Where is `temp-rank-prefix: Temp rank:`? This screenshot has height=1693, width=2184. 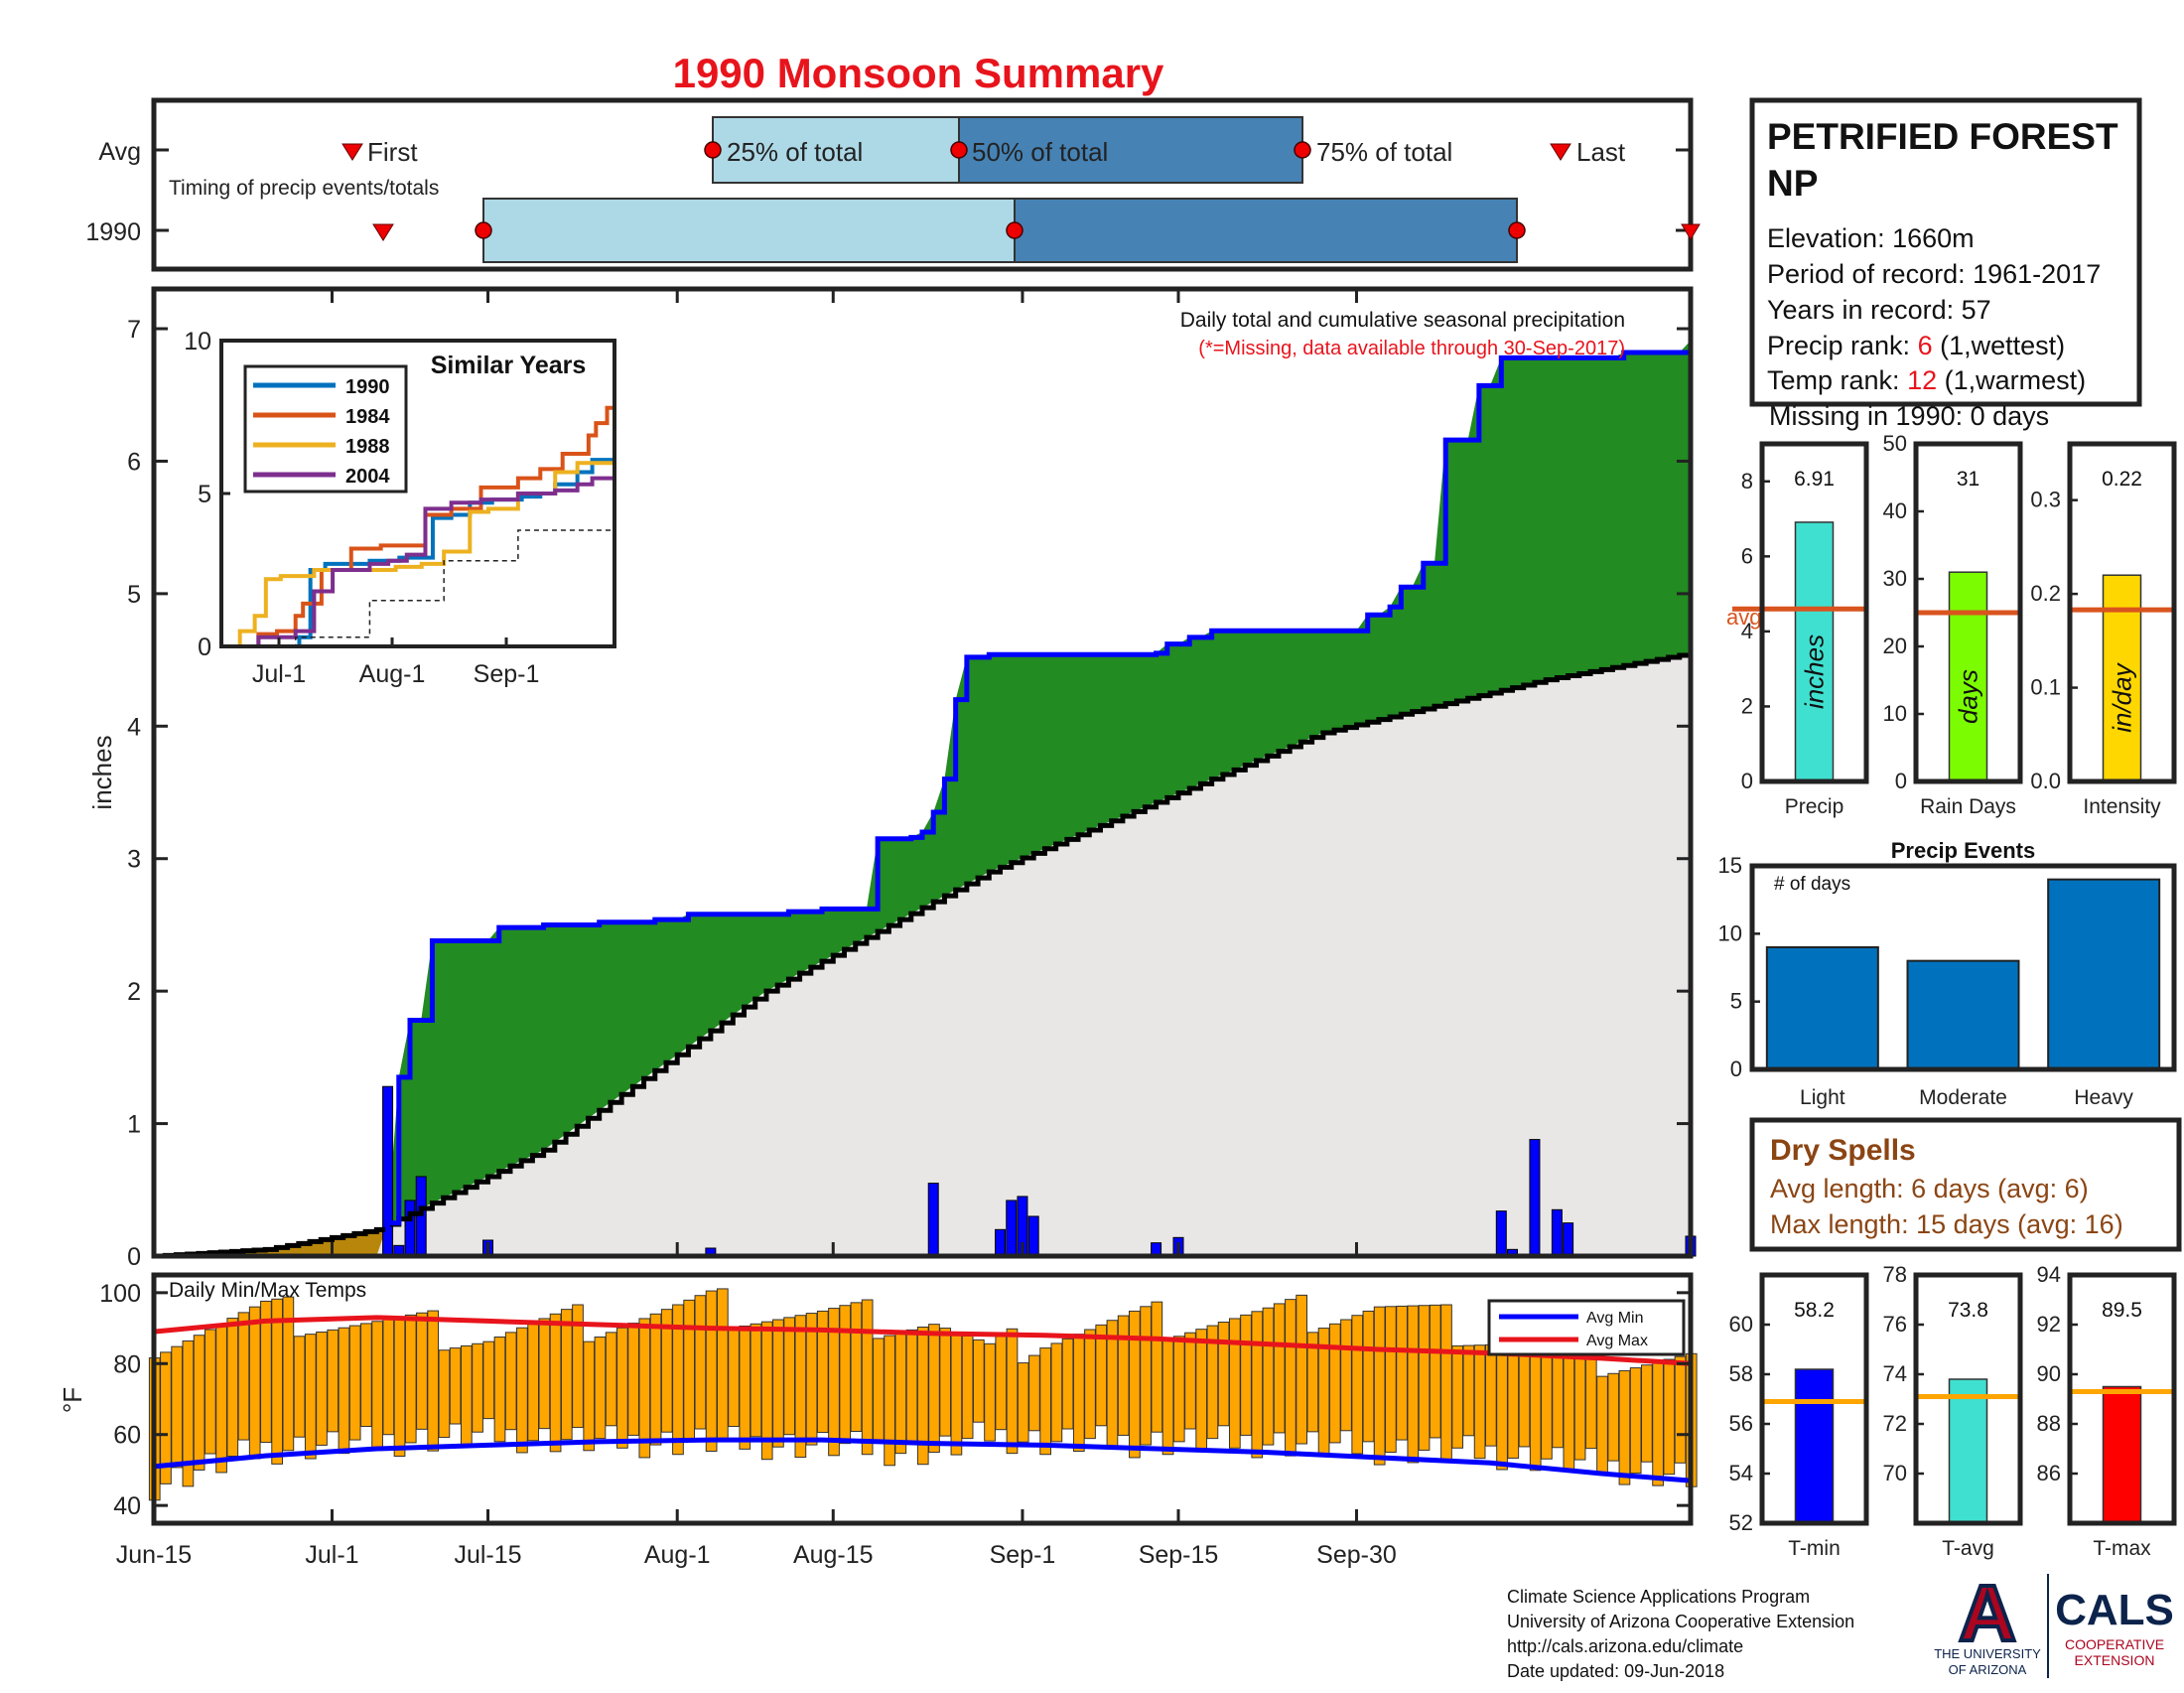 temp-rank-prefix: Temp rank: is located at coordinates (1837, 380).